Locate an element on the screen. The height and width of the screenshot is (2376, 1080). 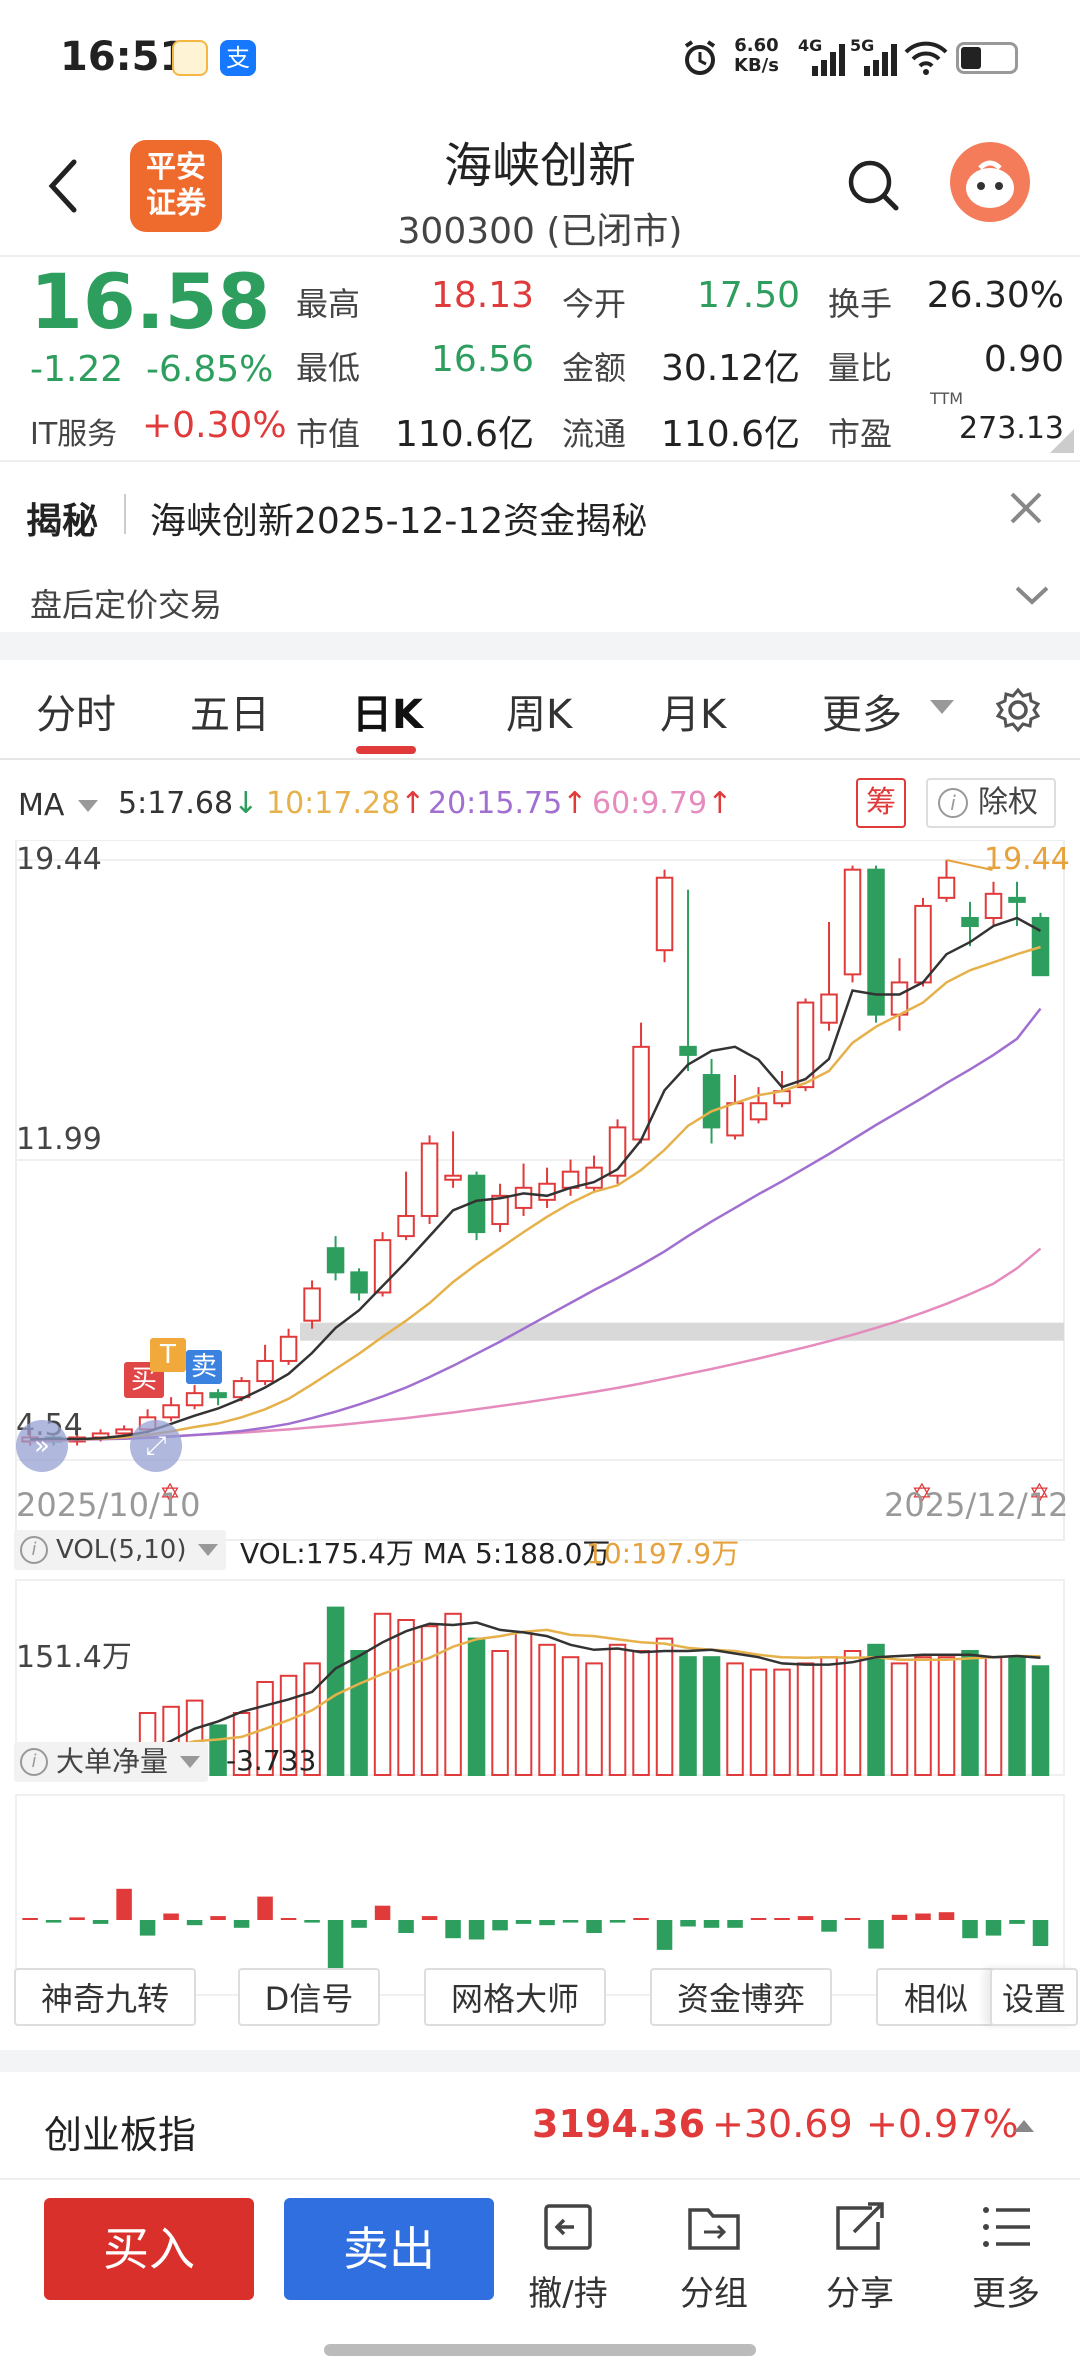
search-icon is located at coordinates (874, 188).